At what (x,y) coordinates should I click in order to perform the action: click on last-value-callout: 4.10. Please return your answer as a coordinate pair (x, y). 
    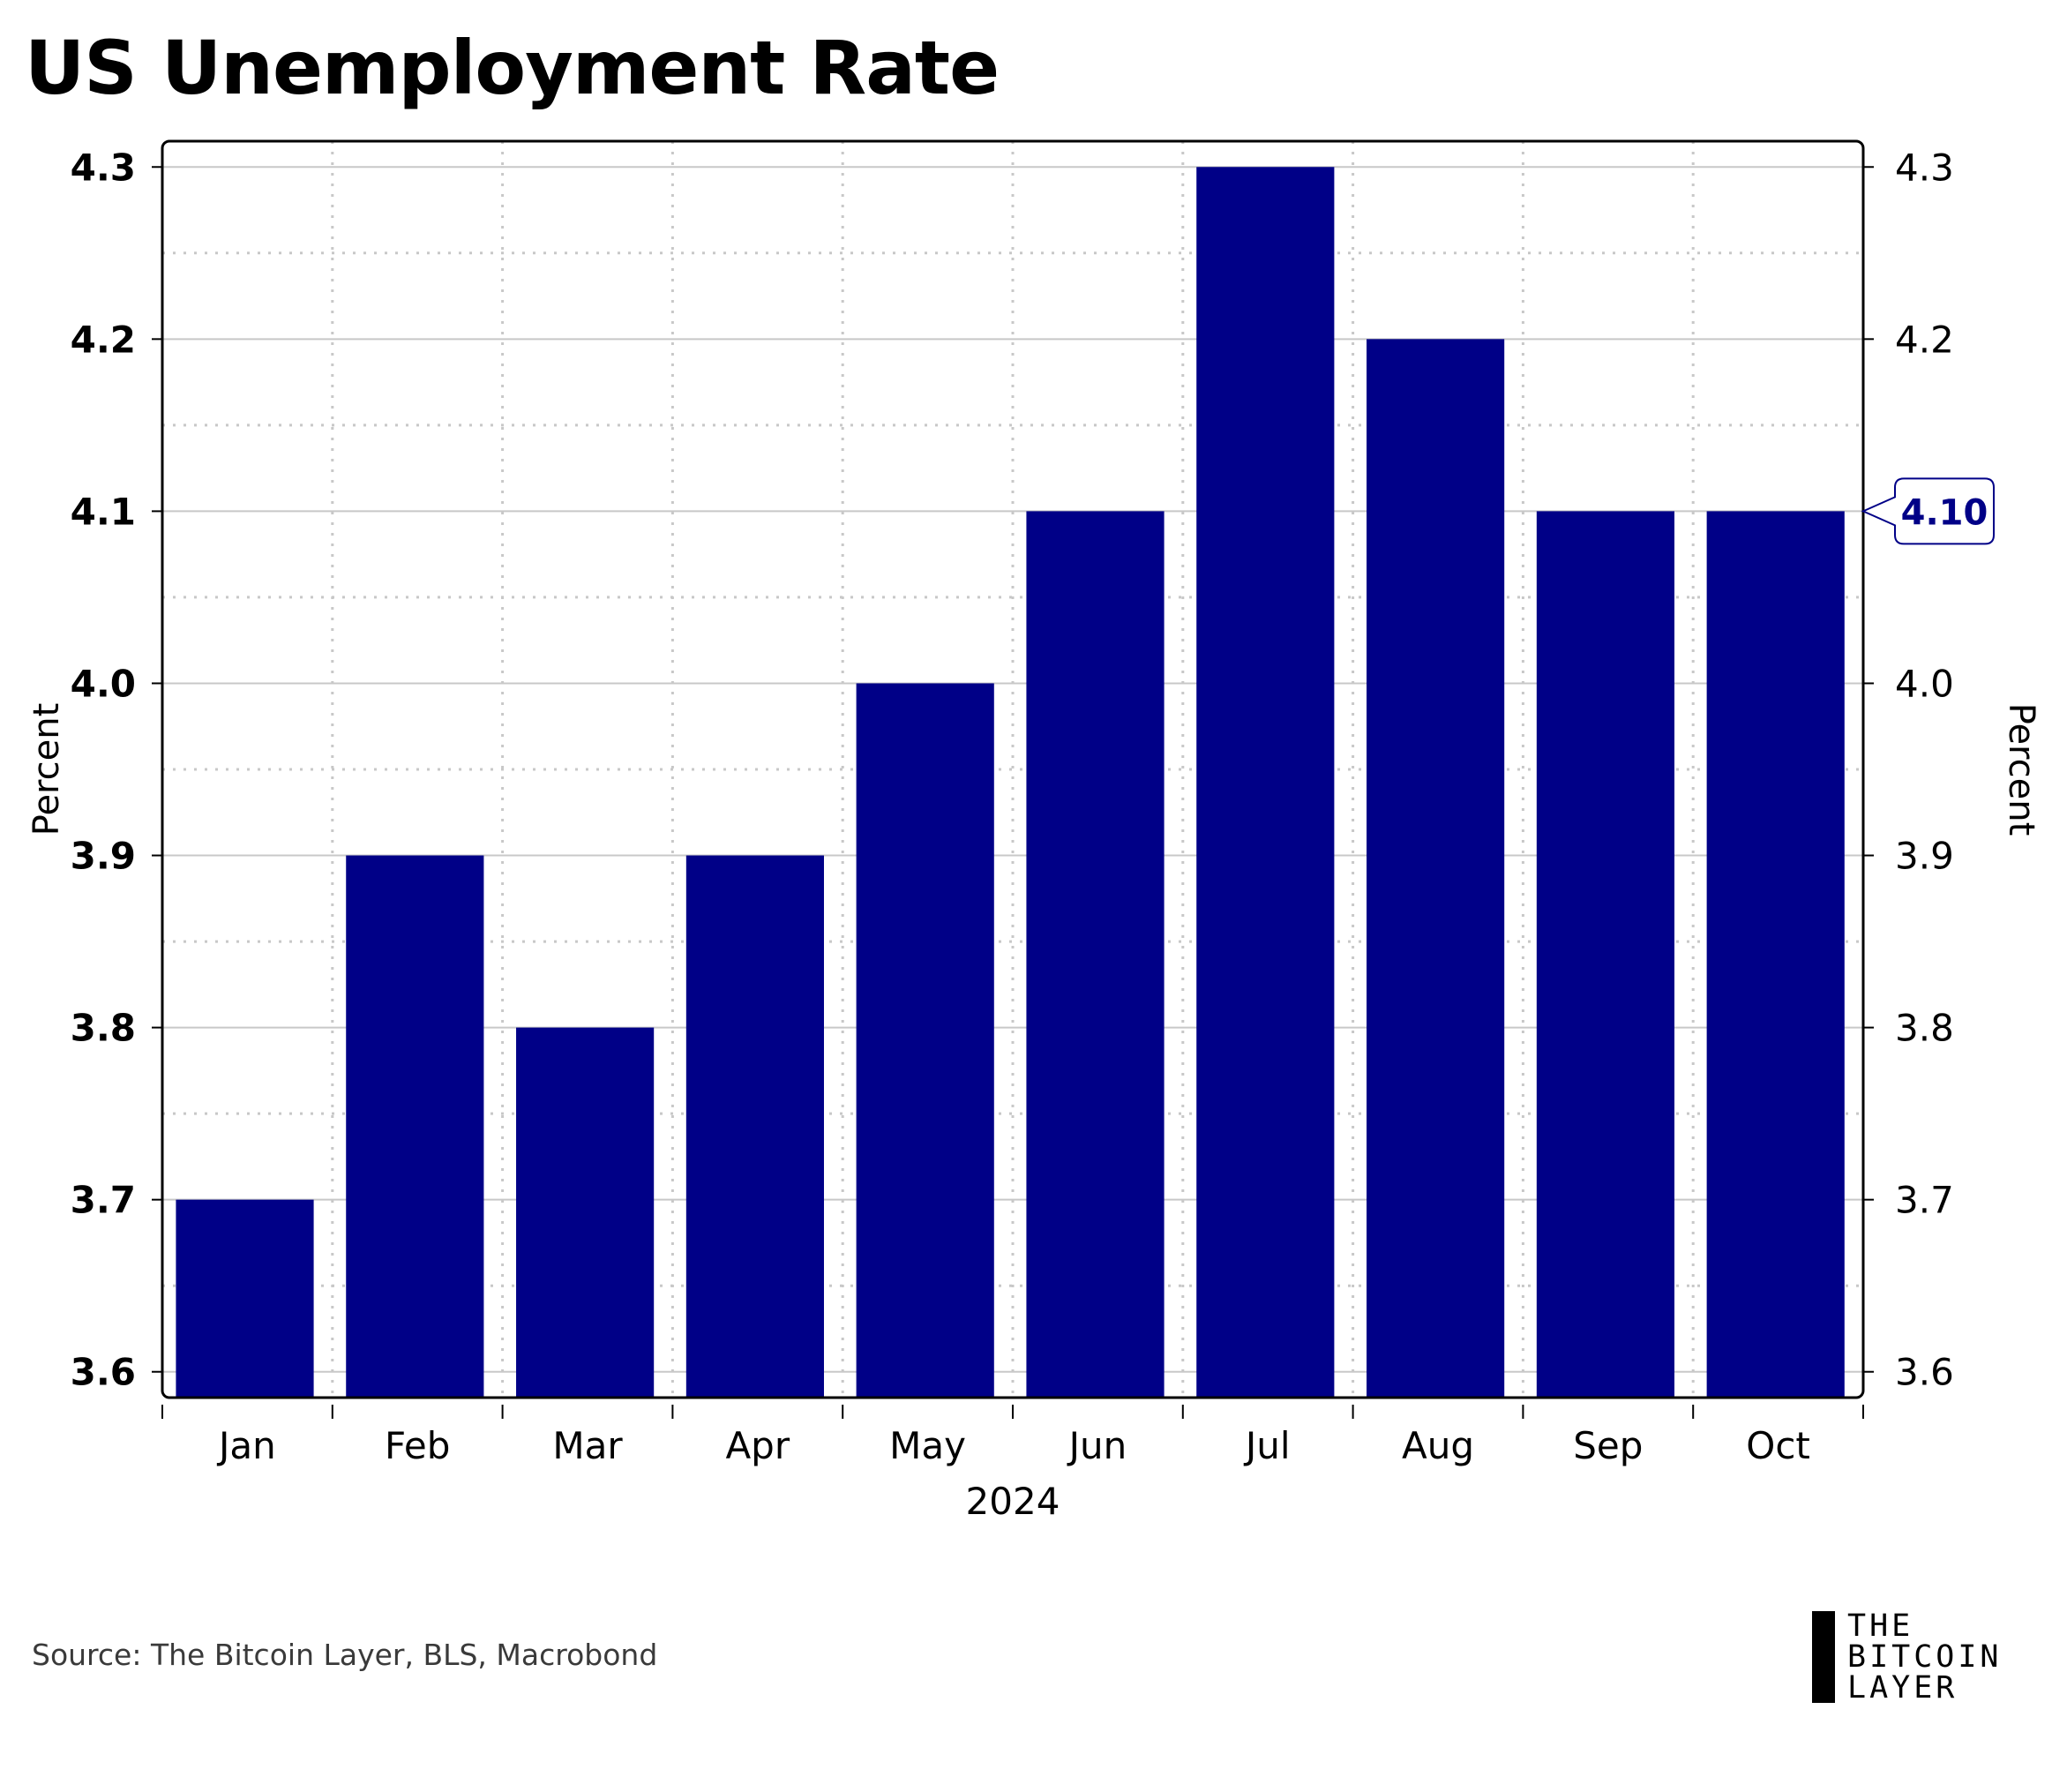
    Looking at the image, I should click on (1928, 511).